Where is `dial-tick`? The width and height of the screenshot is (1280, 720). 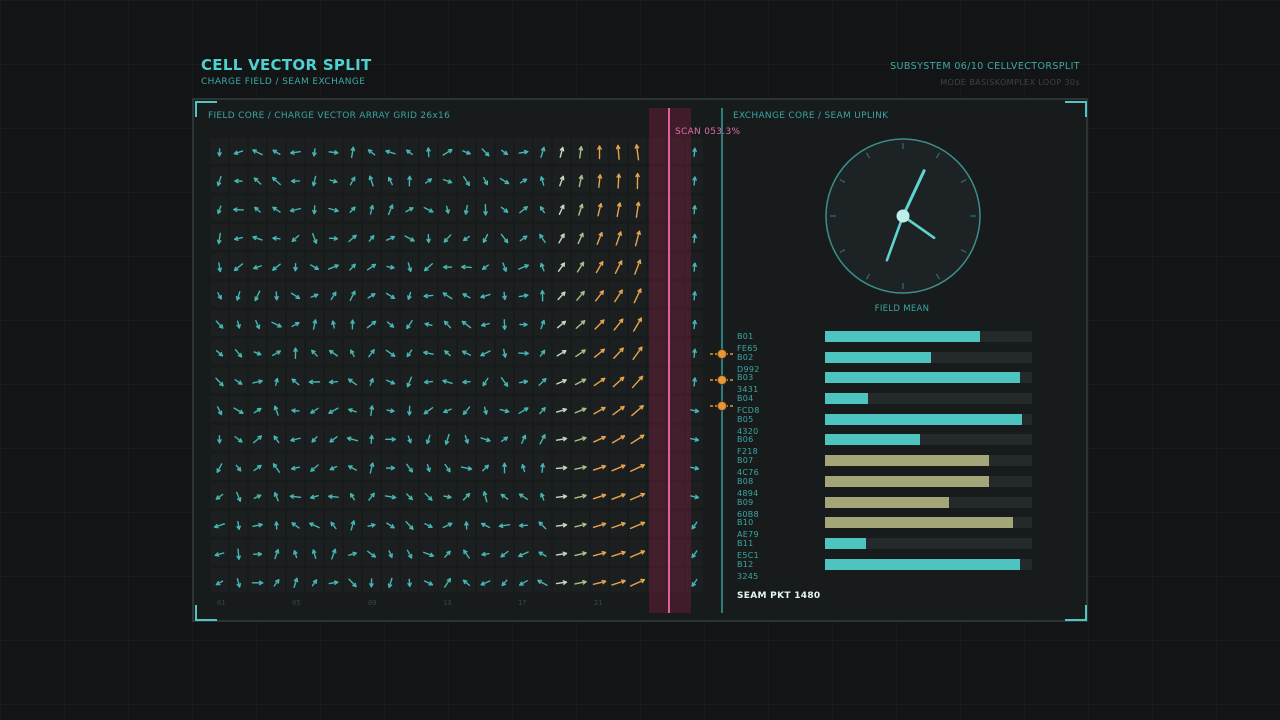 dial-tick is located at coordinates (842, 181).